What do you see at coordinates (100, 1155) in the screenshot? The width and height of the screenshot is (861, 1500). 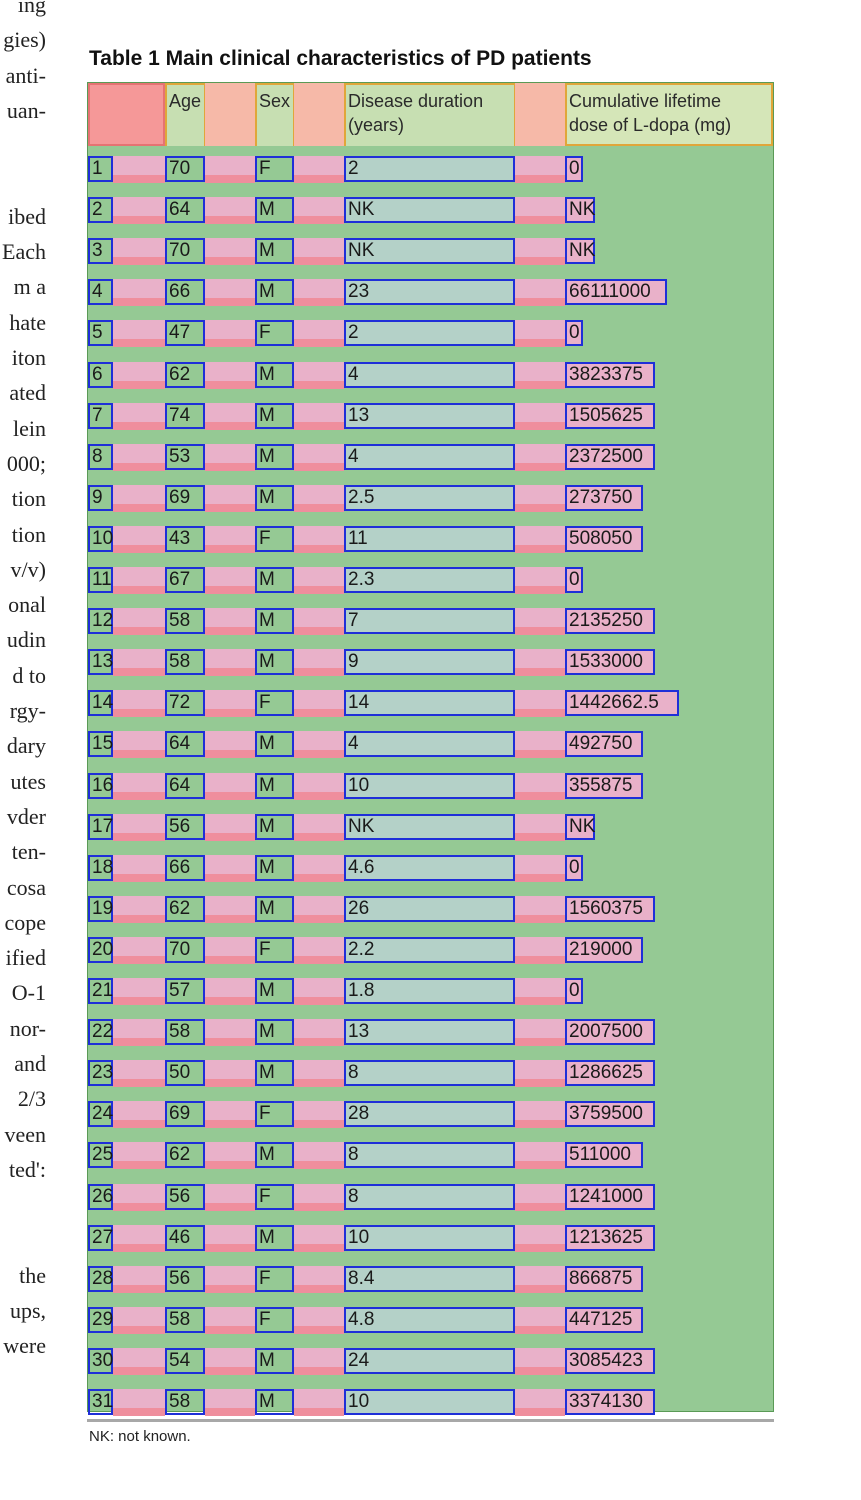 I see `cell-id: 25` at bounding box center [100, 1155].